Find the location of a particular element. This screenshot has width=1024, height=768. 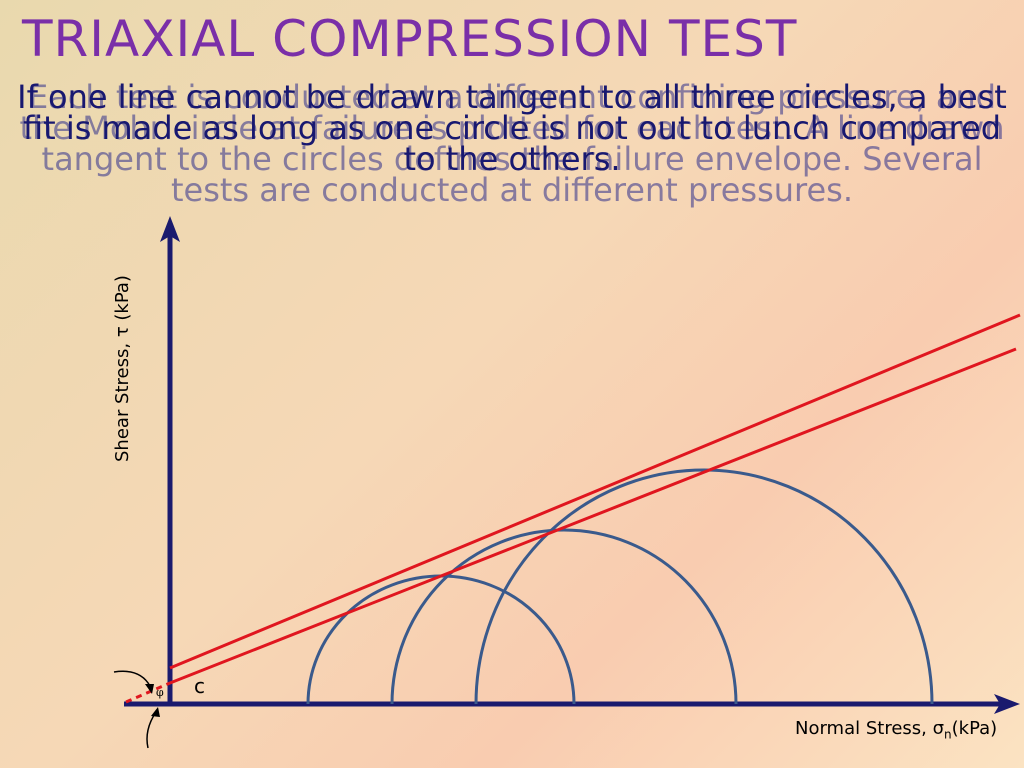

x-axis-arrowhead is located at coordinates (1007, 704).